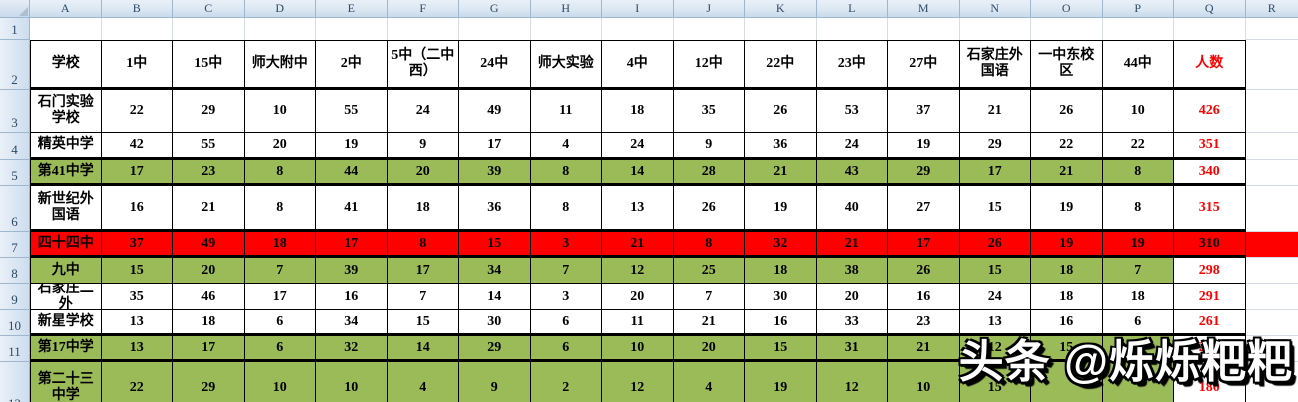  I want to click on cell-total: 310, so click(1210, 245).